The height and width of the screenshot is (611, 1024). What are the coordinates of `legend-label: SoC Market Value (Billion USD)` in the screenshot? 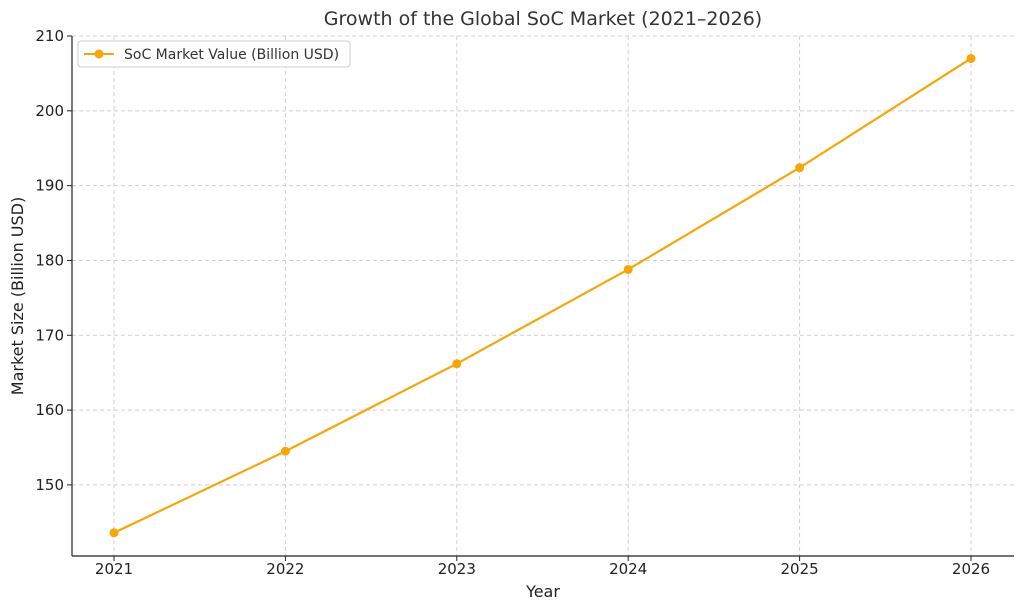 It's located at (231, 55).